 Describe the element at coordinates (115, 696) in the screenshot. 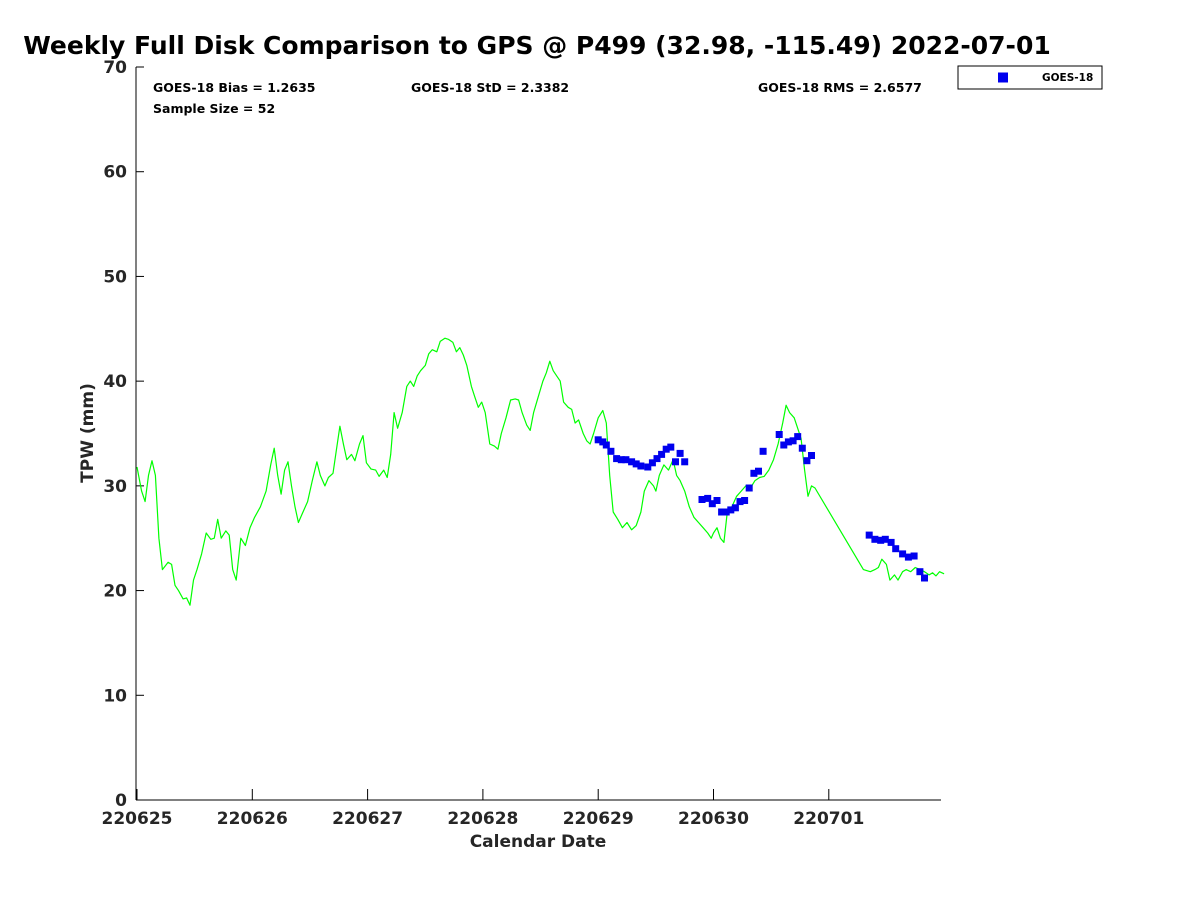

I see `y-tick-label: 10` at that location.